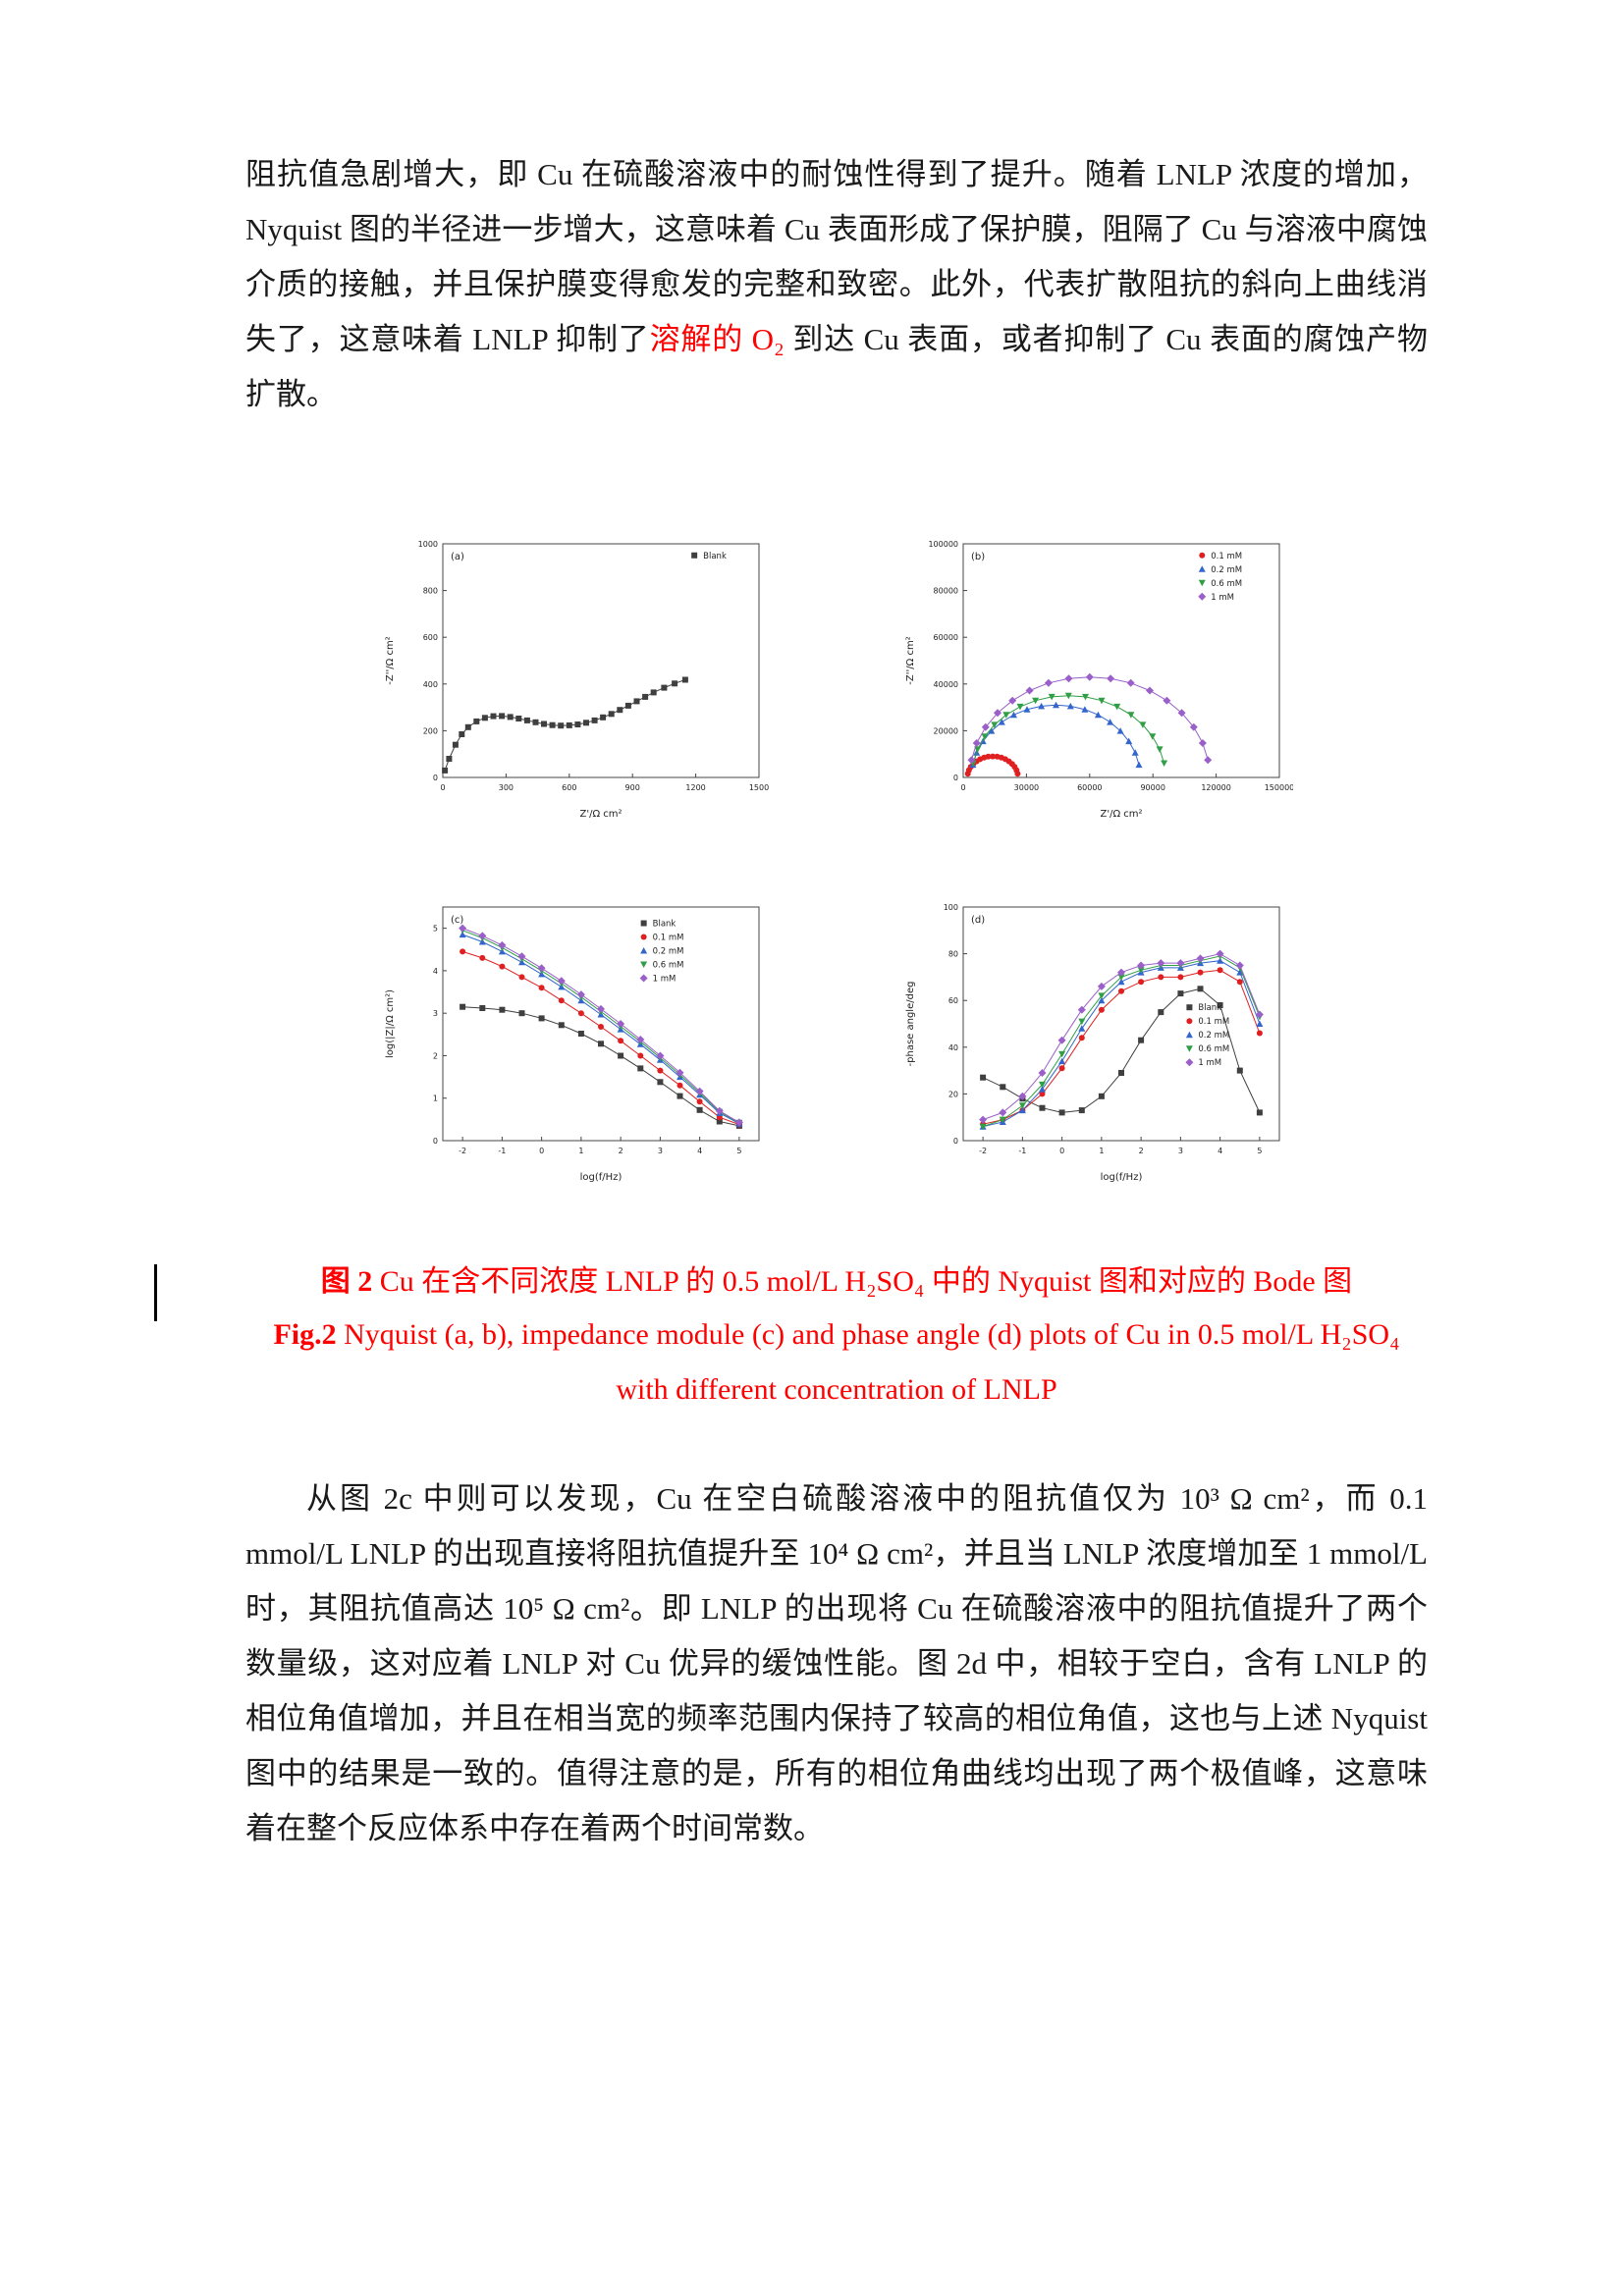  What do you see at coordinates (1026, 787) in the screenshot?
I see `svg-text: 30000` at bounding box center [1026, 787].